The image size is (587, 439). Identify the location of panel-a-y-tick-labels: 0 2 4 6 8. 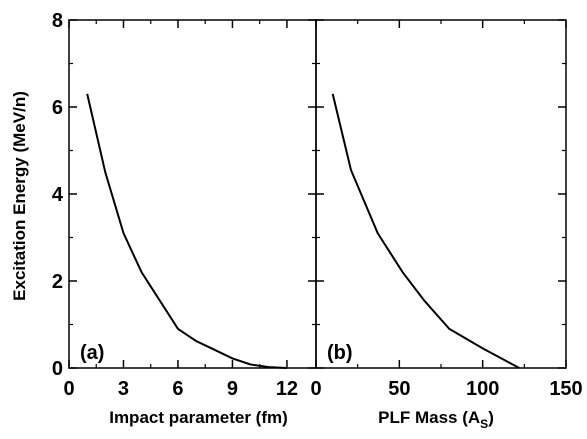
(58, 195).